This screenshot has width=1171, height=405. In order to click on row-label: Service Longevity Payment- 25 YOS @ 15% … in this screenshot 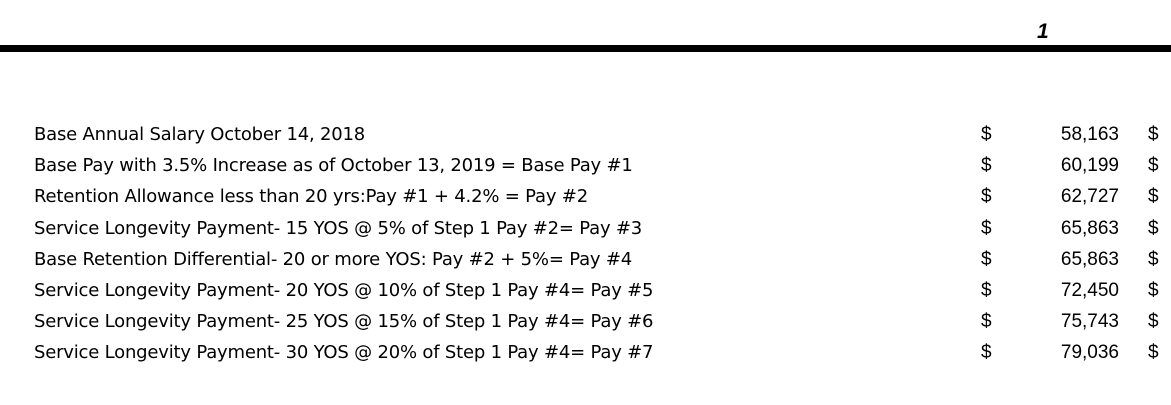, I will do `click(343, 321)`.